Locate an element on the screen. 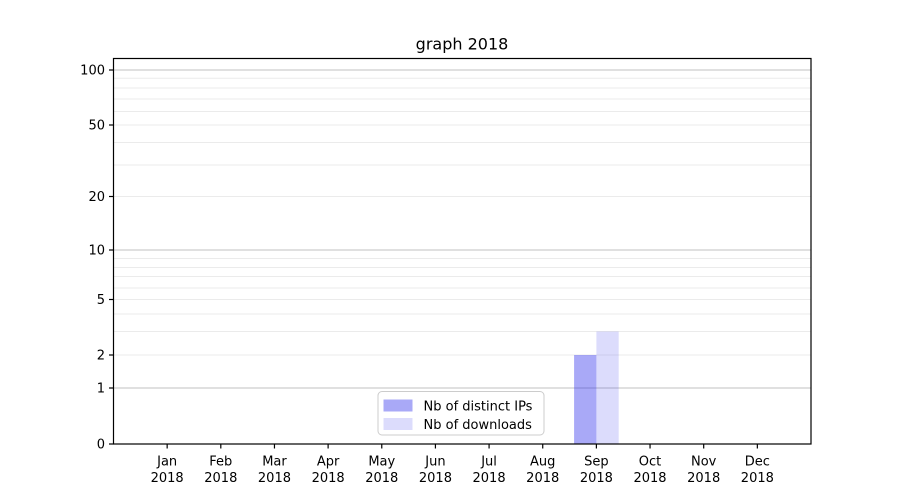 This screenshot has width=900, height=500. y-tick-label: 20 is located at coordinates (96, 197).